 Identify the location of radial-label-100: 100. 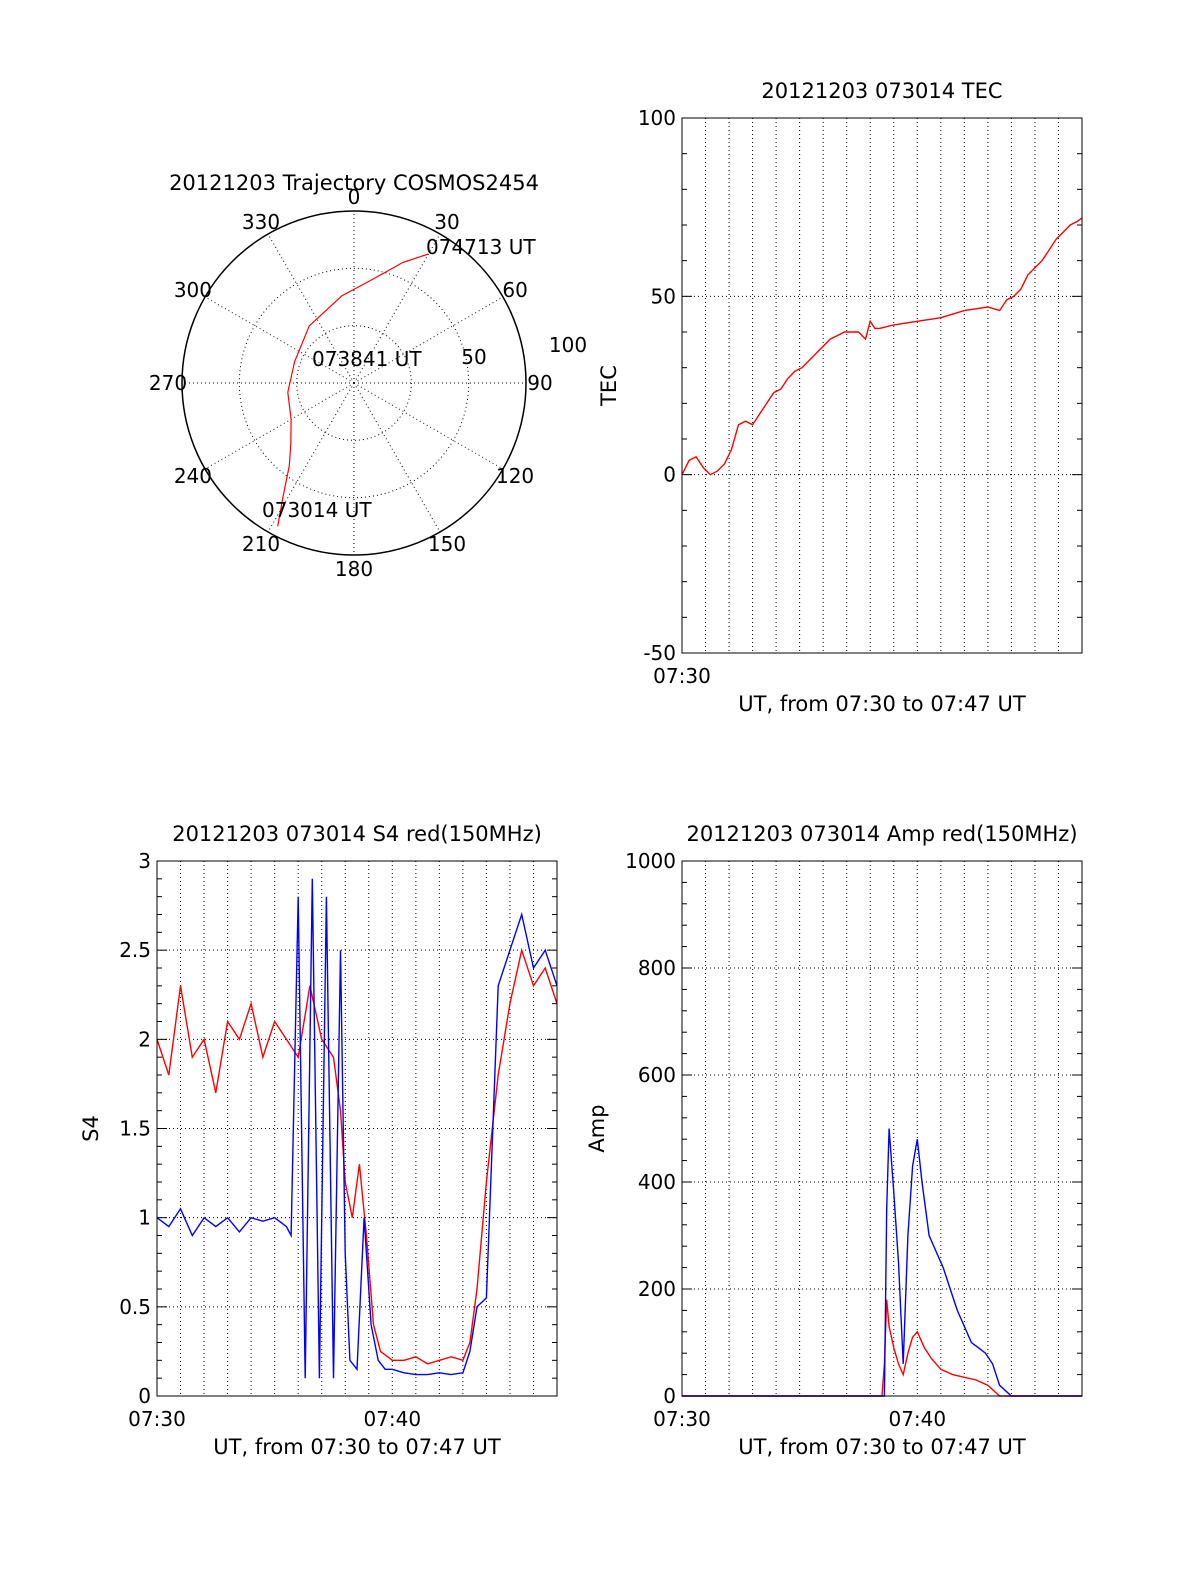
(568, 345).